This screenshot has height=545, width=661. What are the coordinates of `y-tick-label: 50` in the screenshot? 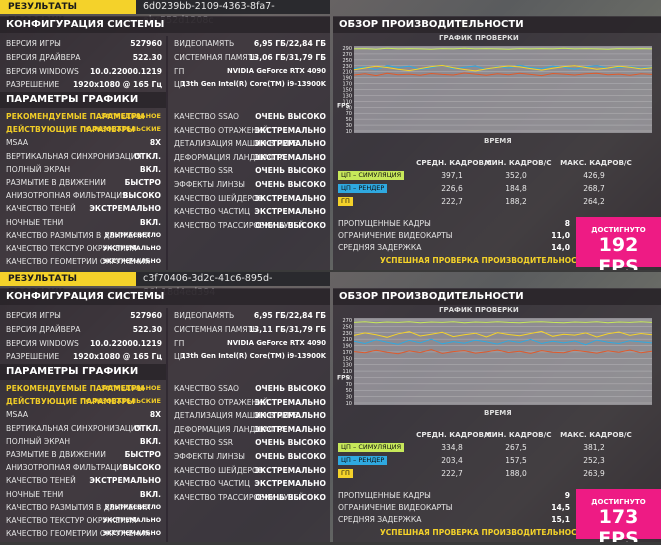 It's located at (349, 120).